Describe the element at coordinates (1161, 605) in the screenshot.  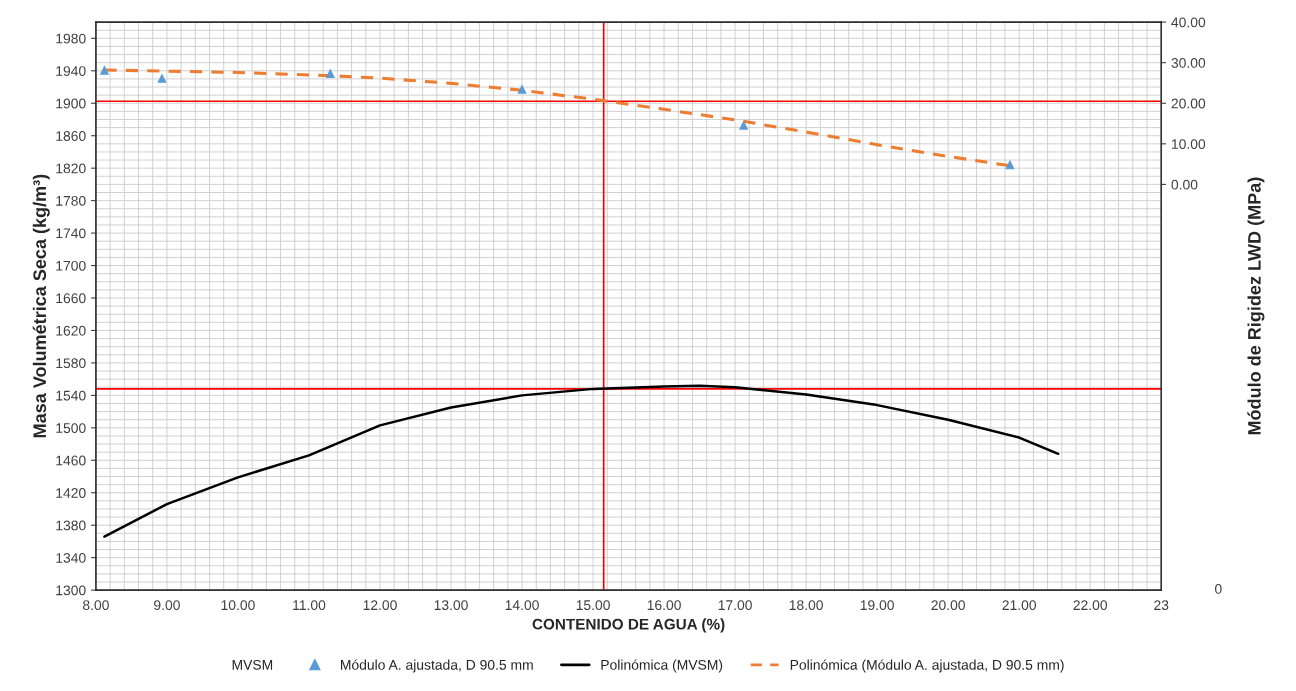
I see `x-tick-label: 23` at that location.